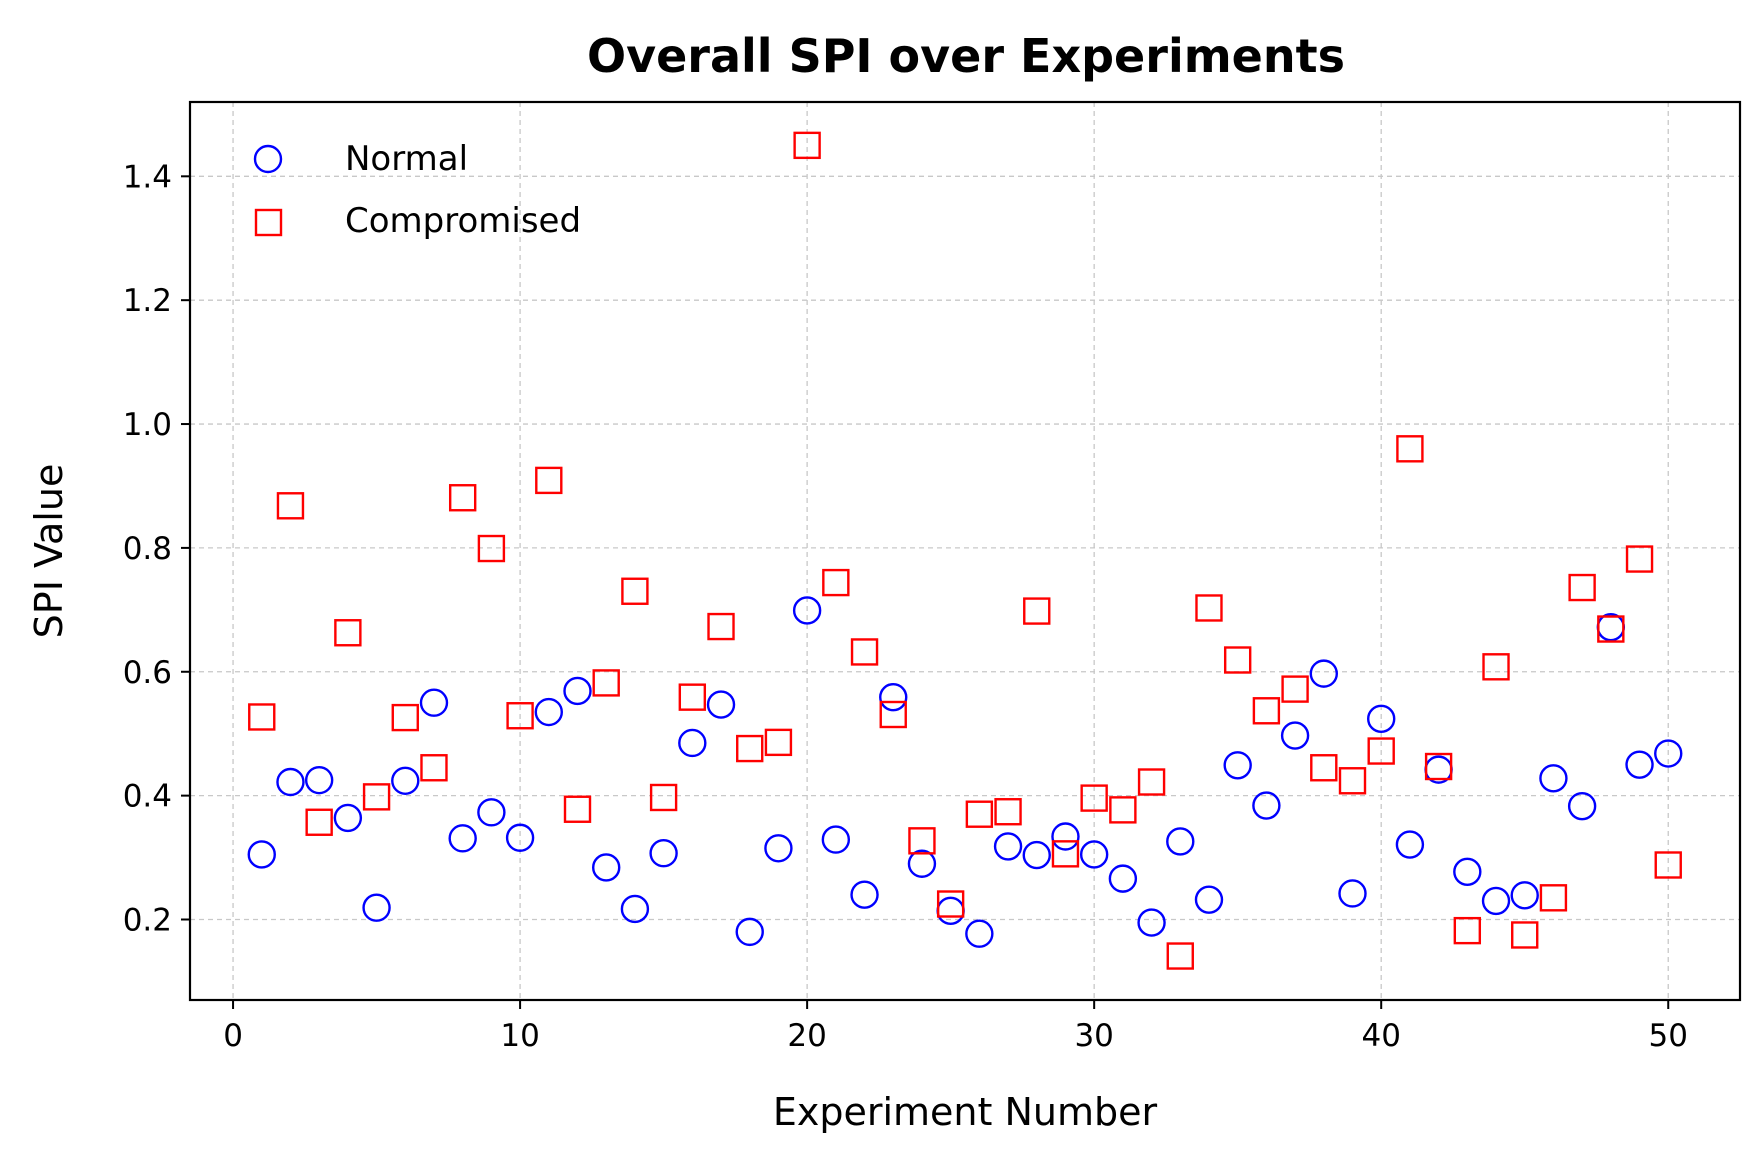 Image resolution: width=1764 pixels, height=1164 pixels. Describe the element at coordinates (519, 1036) in the screenshot. I see `x-tick-label: 10` at that location.